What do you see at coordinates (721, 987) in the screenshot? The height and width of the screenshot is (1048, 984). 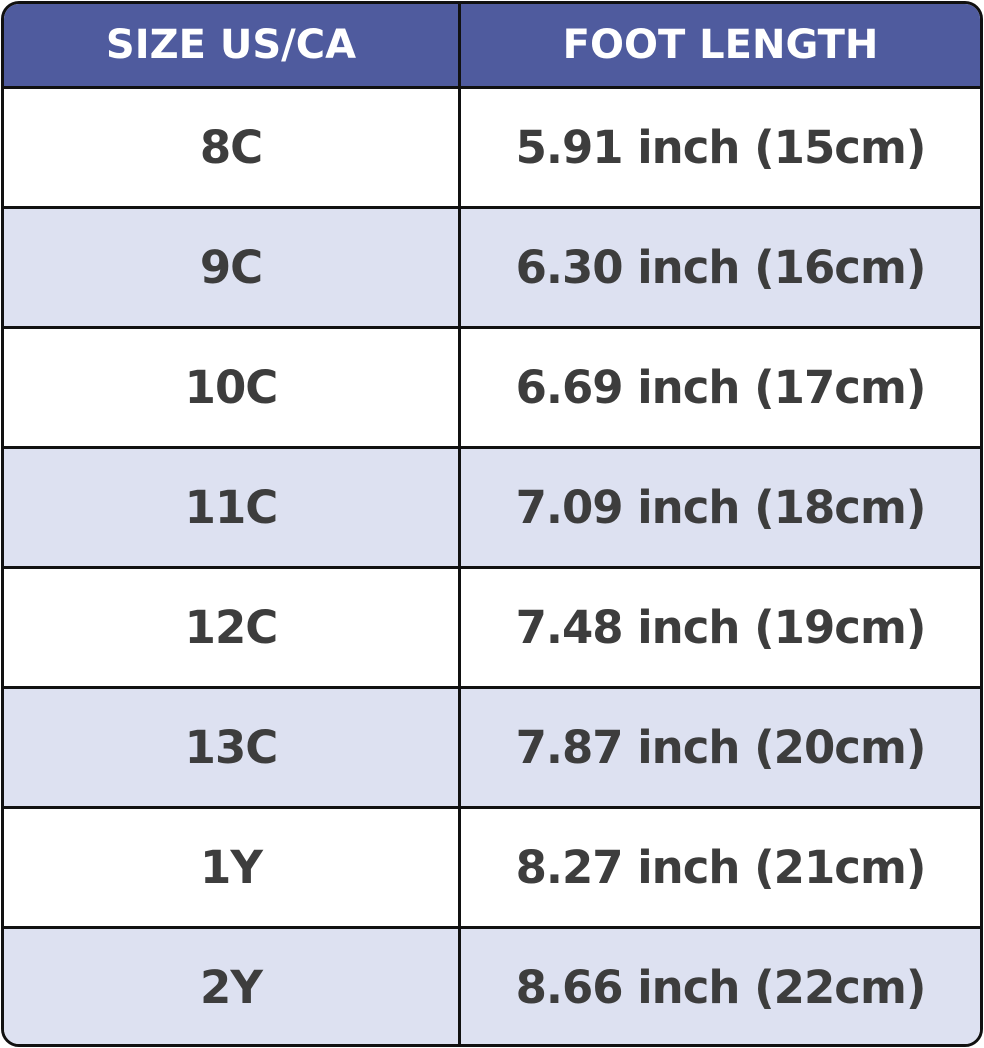 I see `length-cell: 8.66 inch (22cm)` at bounding box center [721, 987].